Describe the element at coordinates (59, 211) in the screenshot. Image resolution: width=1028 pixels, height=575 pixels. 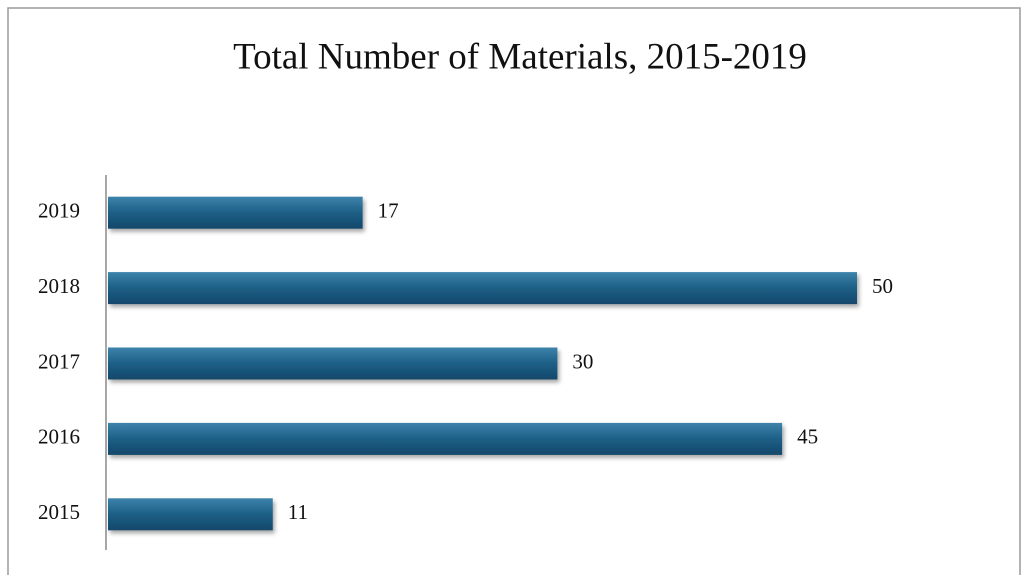
I see `y-tick-label: 2019` at that location.